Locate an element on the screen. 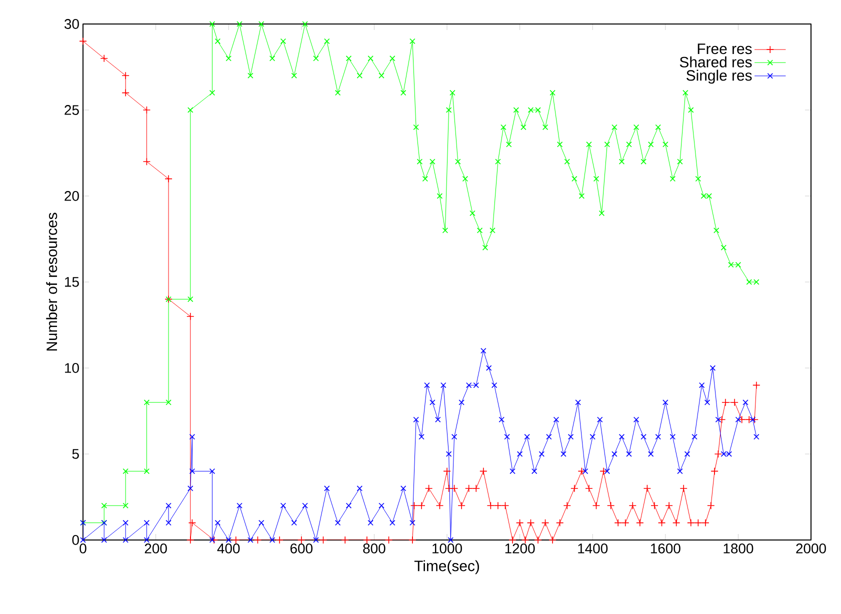 The height and width of the screenshot is (614, 841). y-axis-title: Number of resources is located at coordinates (52, 281).